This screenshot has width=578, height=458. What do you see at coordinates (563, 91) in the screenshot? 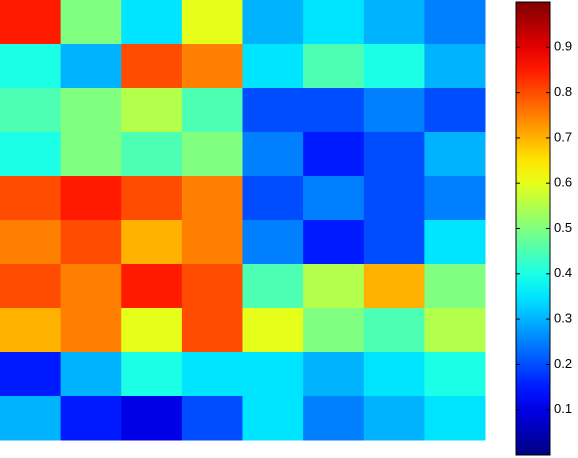
I see `colorbar-tick-label: 0.8` at bounding box center [563, 91].